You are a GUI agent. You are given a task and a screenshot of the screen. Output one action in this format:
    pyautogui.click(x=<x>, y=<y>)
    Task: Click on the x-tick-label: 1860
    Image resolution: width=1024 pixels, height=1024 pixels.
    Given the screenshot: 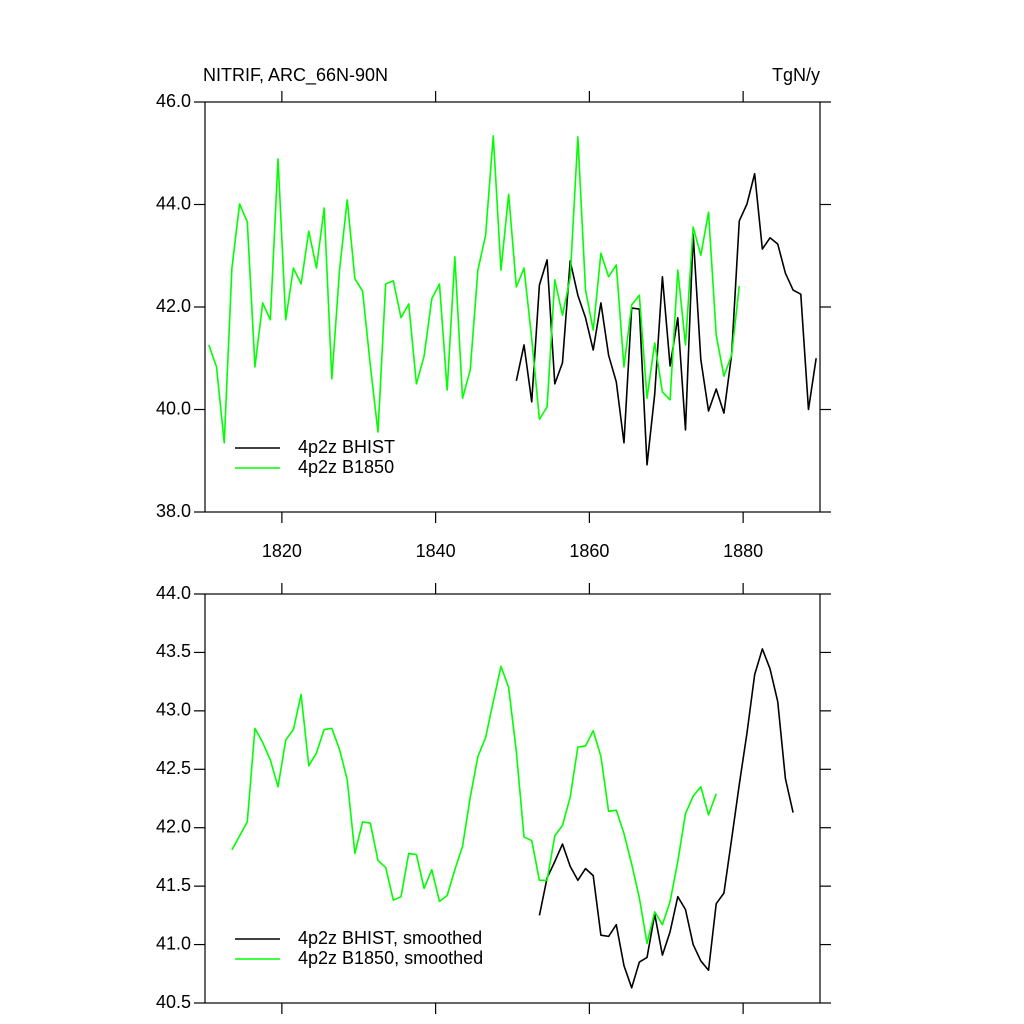 What is the action you would take?
    pyautogui.click(x=589, y=551)
    